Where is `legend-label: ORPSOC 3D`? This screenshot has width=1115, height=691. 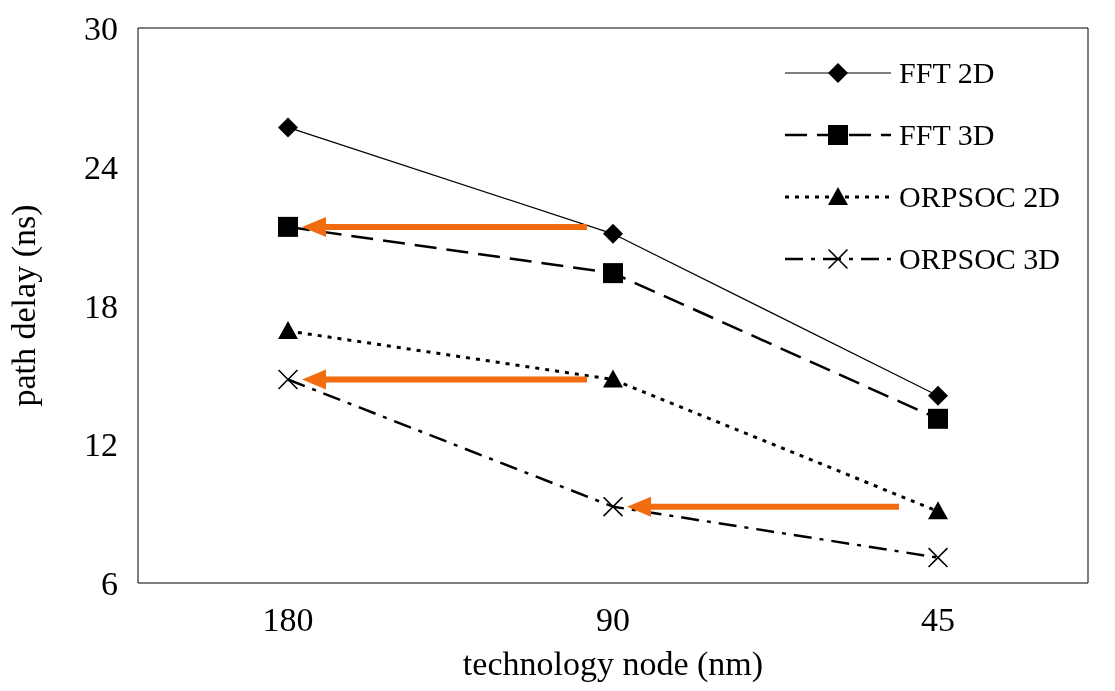 legend-label: ORPSOC 3D is located at coordinates (979, 259).